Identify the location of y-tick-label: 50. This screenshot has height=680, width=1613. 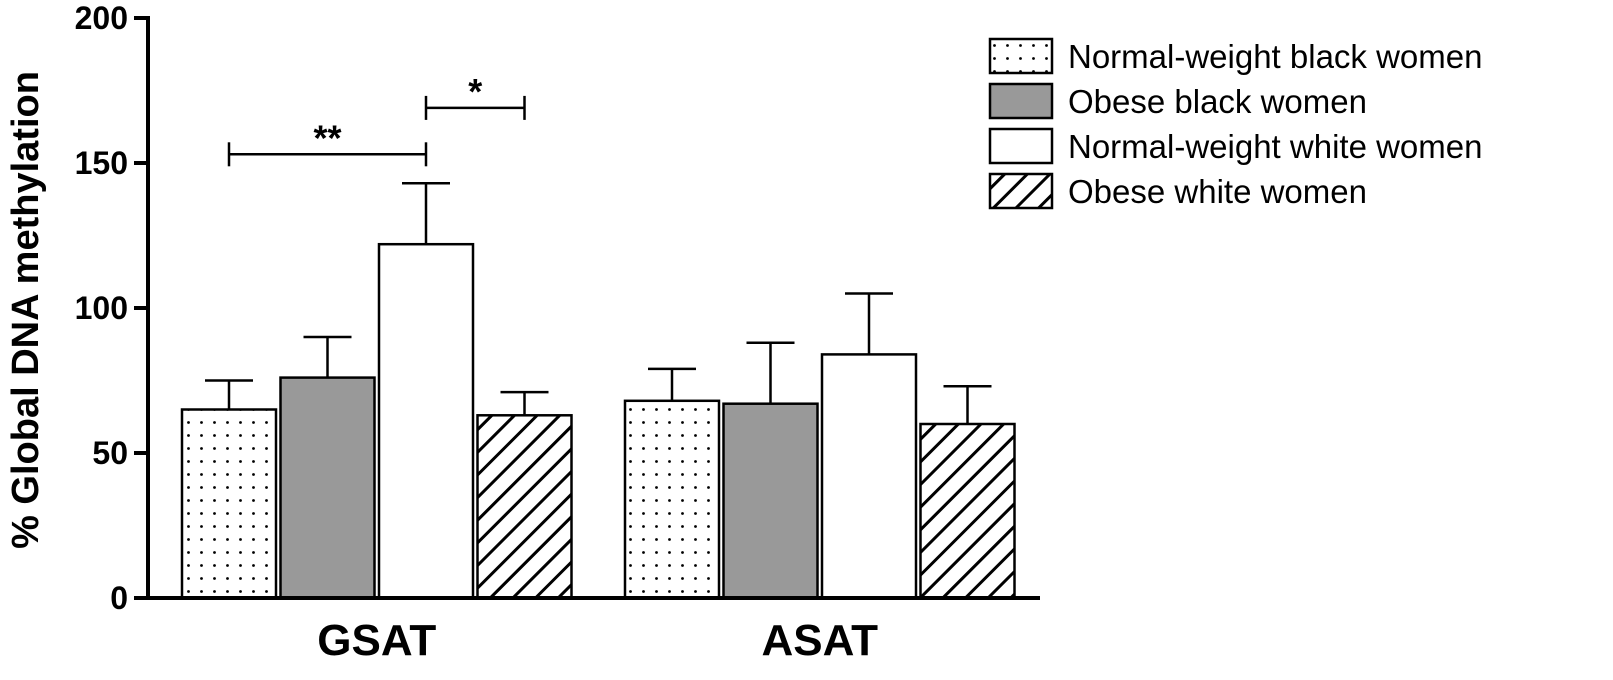
(110, 453).